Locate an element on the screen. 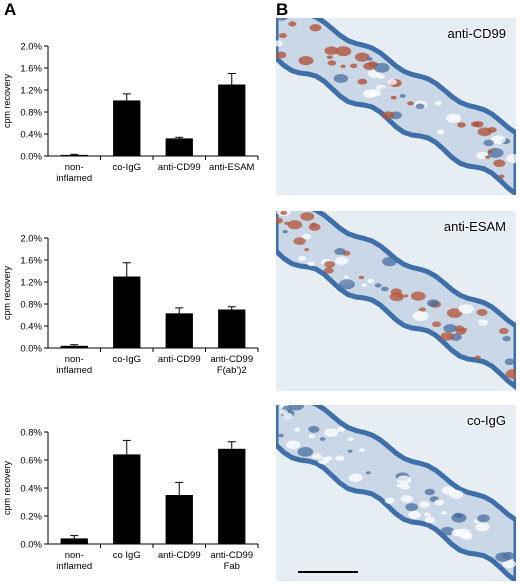 The height and width of the screenshot is (586, 520). x-tick-label: inflamed is located at coordinates (74, 566).